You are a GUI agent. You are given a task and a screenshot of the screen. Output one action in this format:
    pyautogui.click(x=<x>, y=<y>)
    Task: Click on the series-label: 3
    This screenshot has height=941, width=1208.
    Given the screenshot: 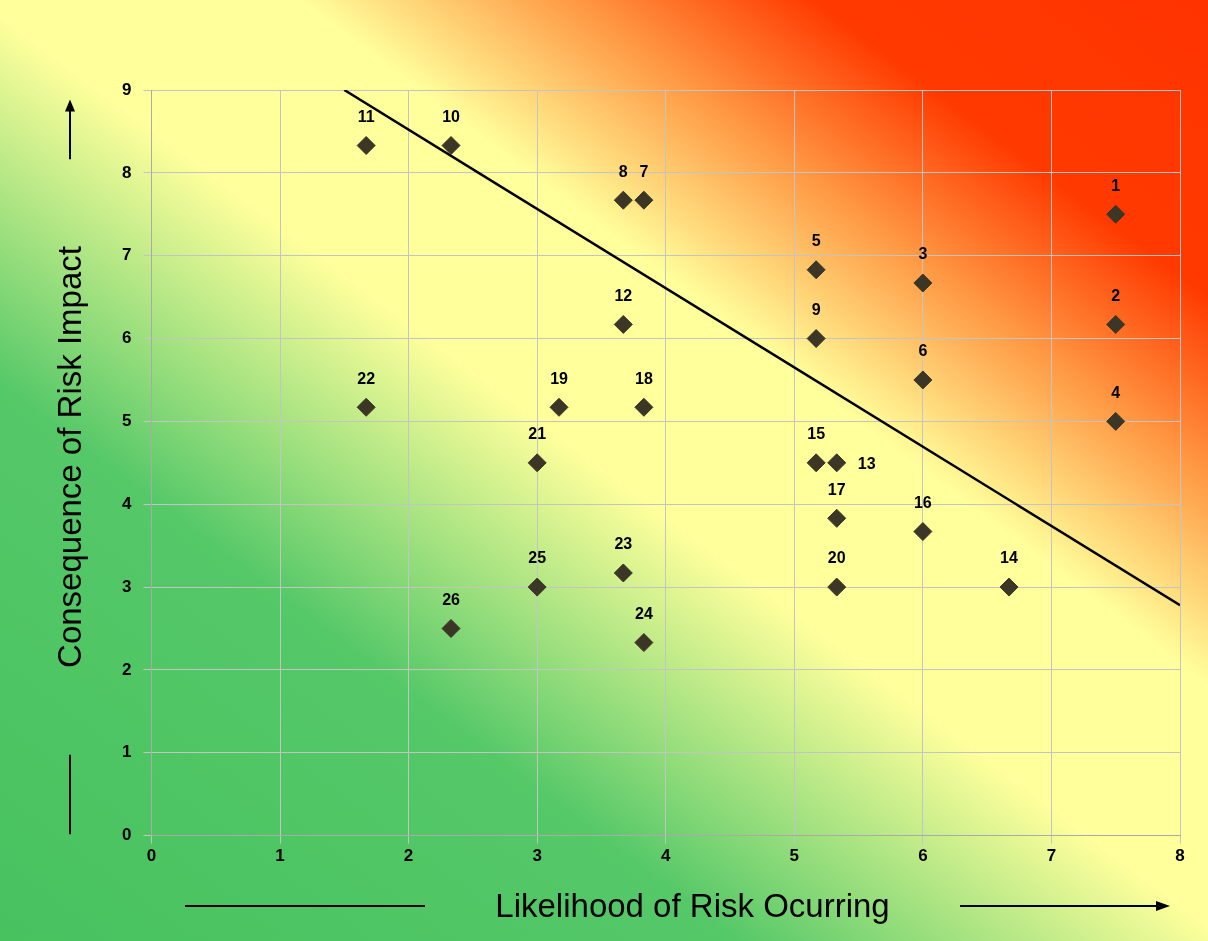 What is the action you would take?
    pyautogui.click(x=923, y=254)
    